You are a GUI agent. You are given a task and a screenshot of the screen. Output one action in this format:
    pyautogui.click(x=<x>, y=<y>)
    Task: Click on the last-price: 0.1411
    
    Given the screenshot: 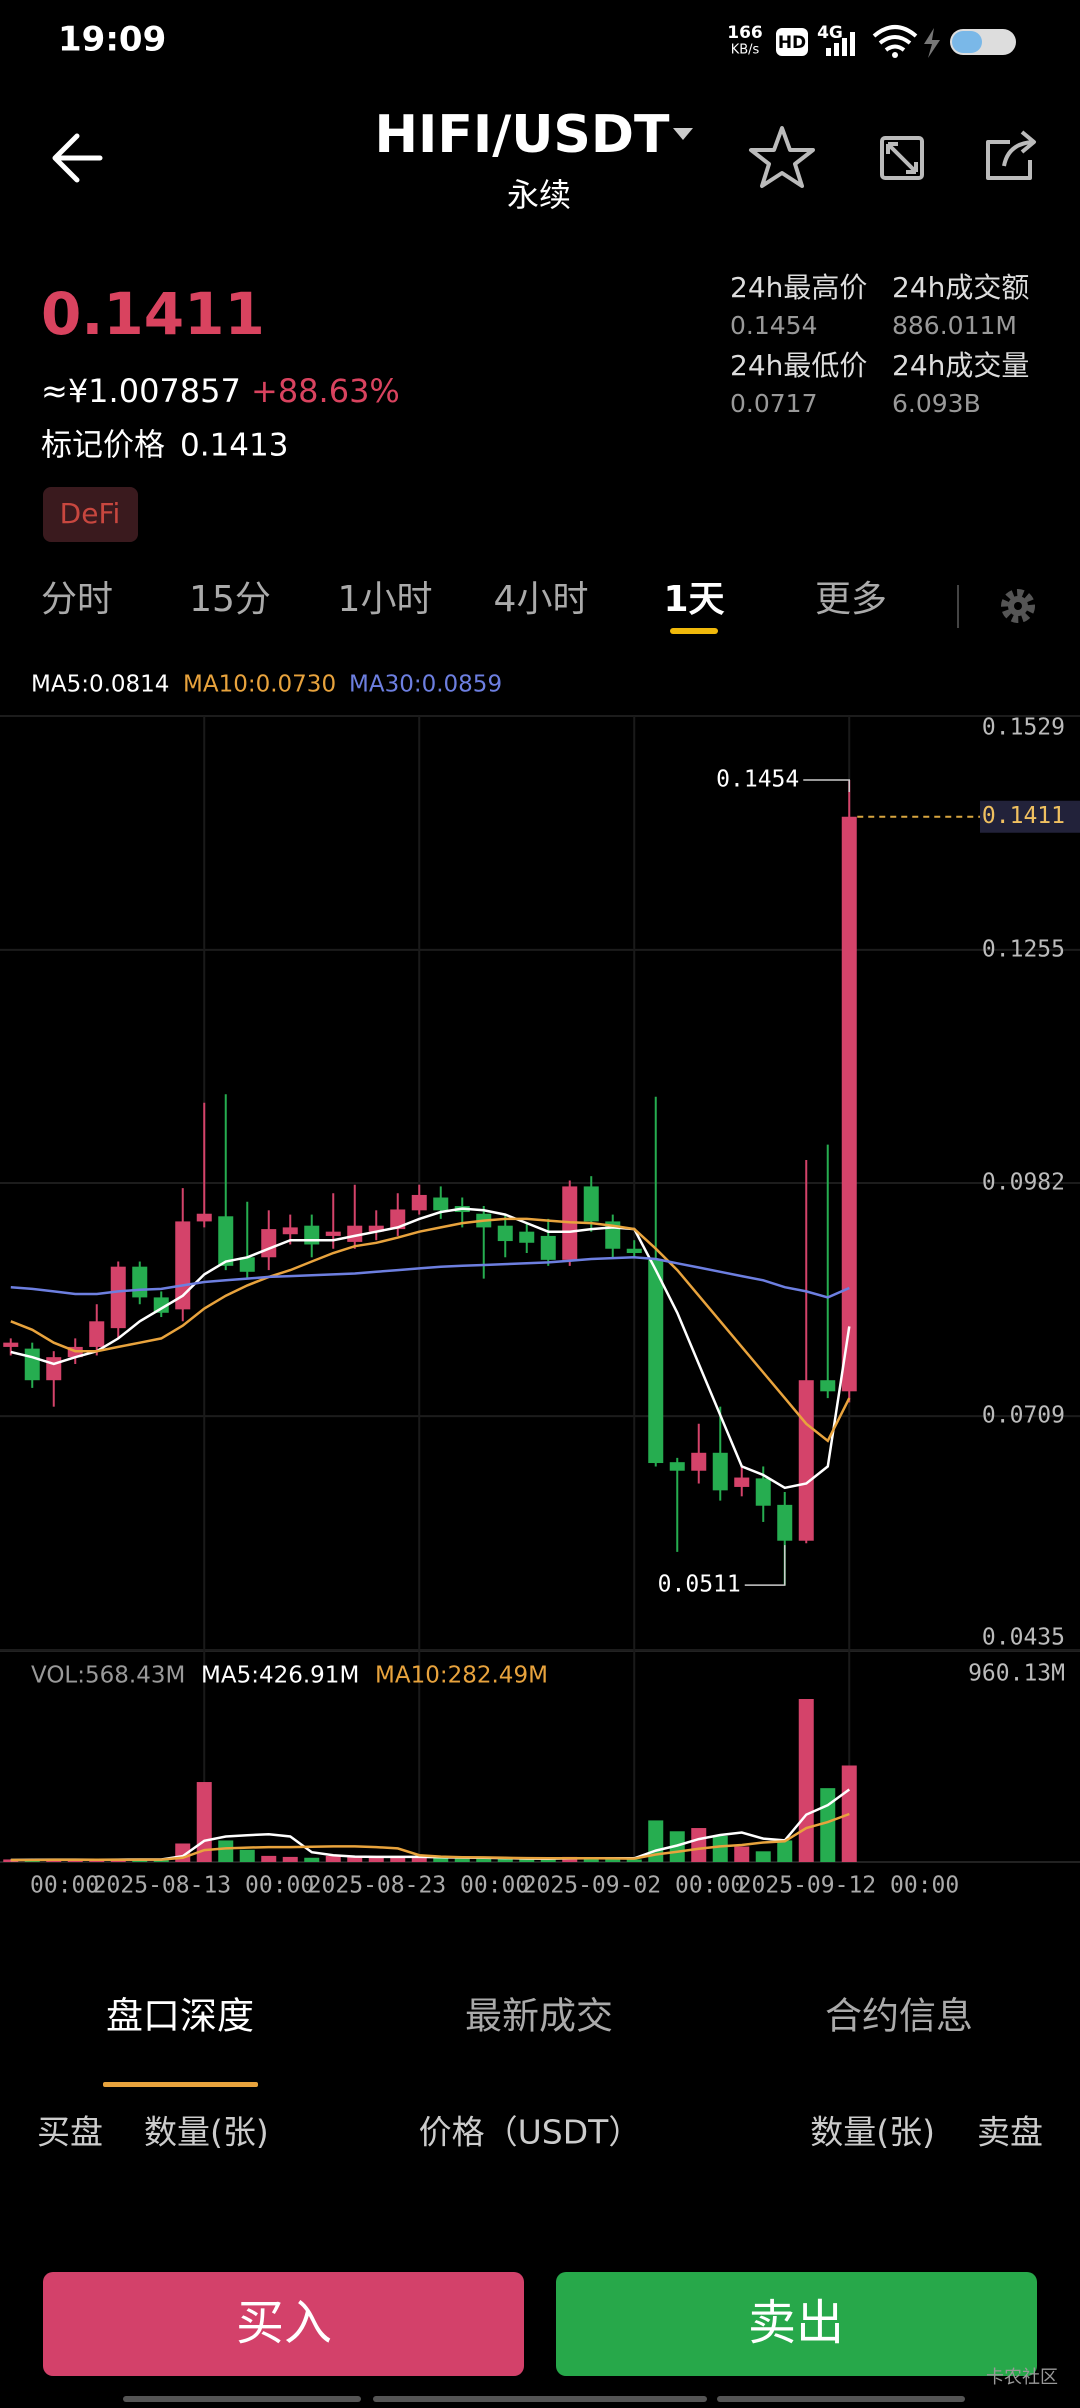 What is the action you would take?
    pyautogui.click(x=153, y=314)
    